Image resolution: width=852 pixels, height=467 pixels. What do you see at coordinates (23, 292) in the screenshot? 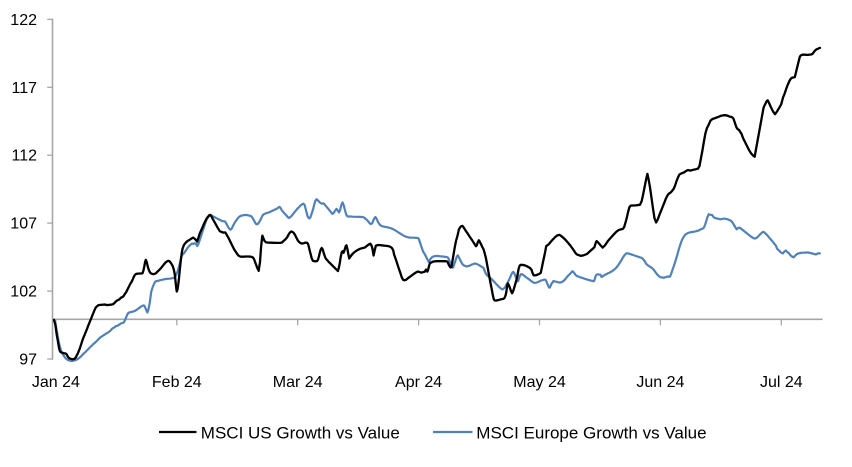
I see `svg-text: 102` at bounding box center [23, 292].